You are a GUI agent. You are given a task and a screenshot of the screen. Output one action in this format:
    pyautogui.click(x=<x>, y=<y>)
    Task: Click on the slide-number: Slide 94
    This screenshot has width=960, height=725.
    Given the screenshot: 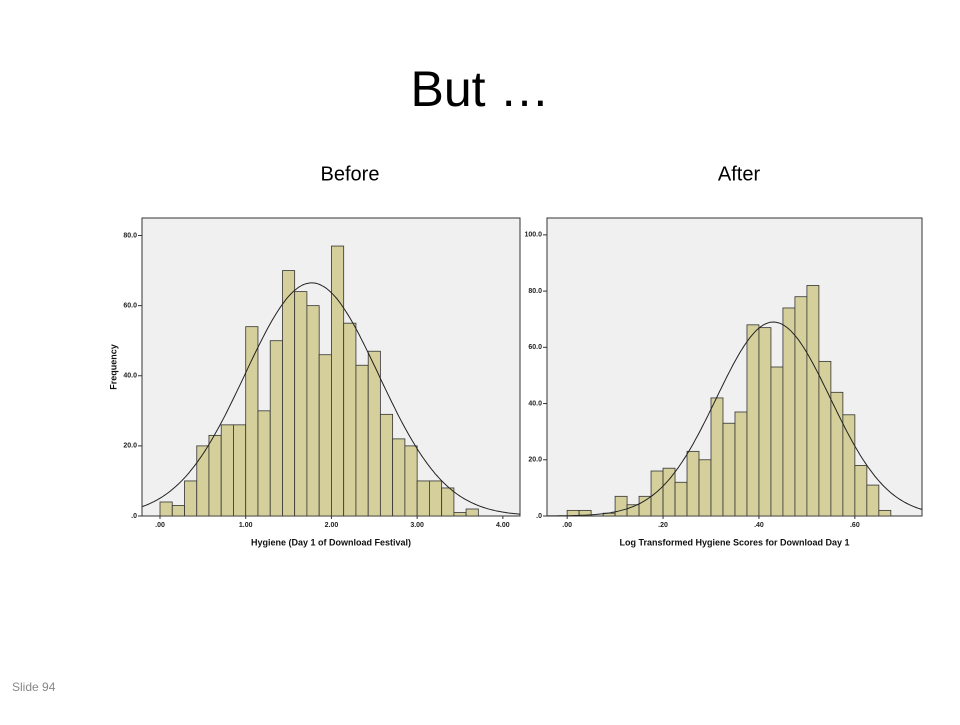 What is the action you would take?
    pyautogui.click(x=34, y=687)
    